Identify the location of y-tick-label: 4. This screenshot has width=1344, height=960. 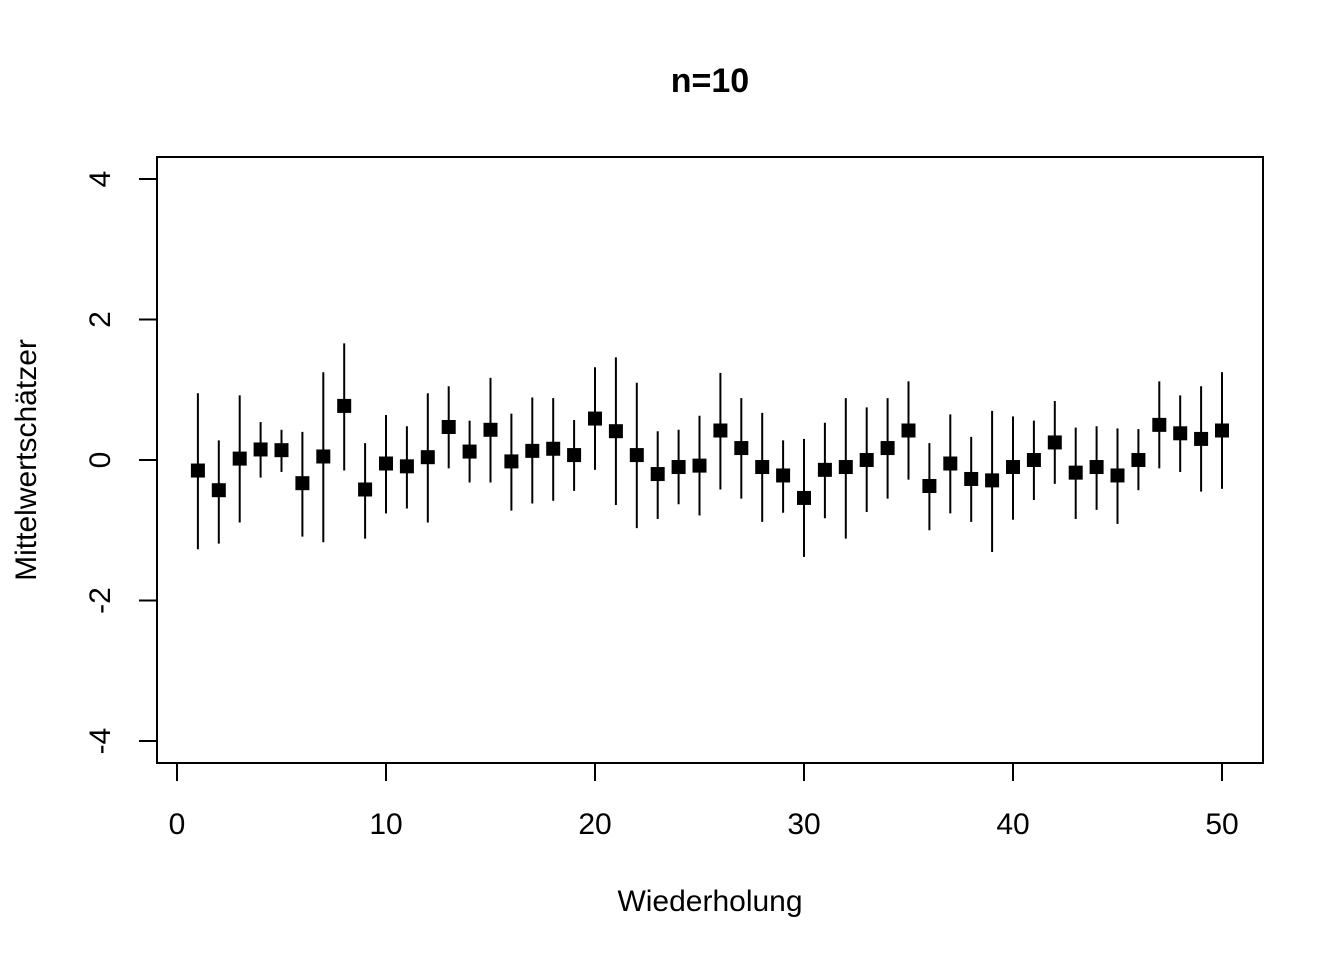
(100, 179).